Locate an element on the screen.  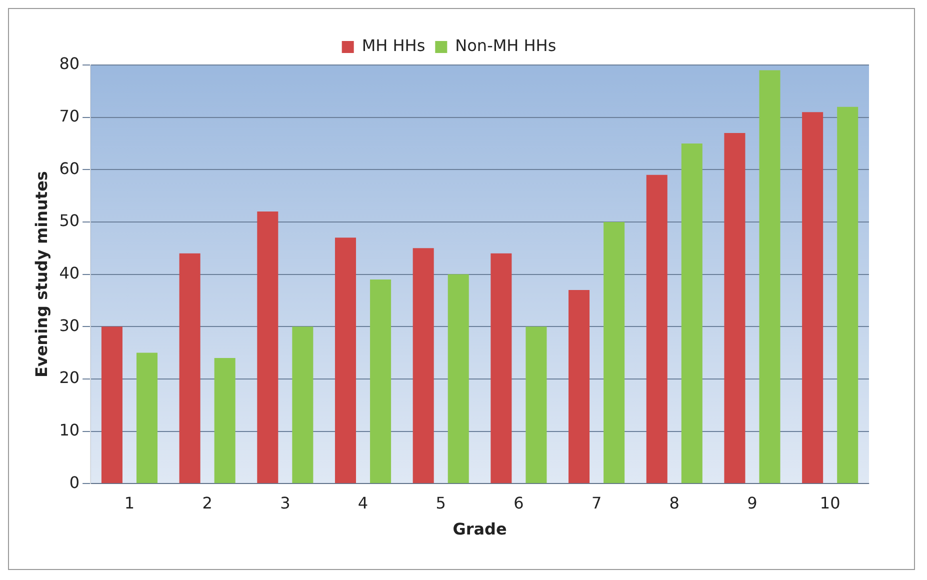
x-tick-label: 10 is located at coordinates (830, 502).